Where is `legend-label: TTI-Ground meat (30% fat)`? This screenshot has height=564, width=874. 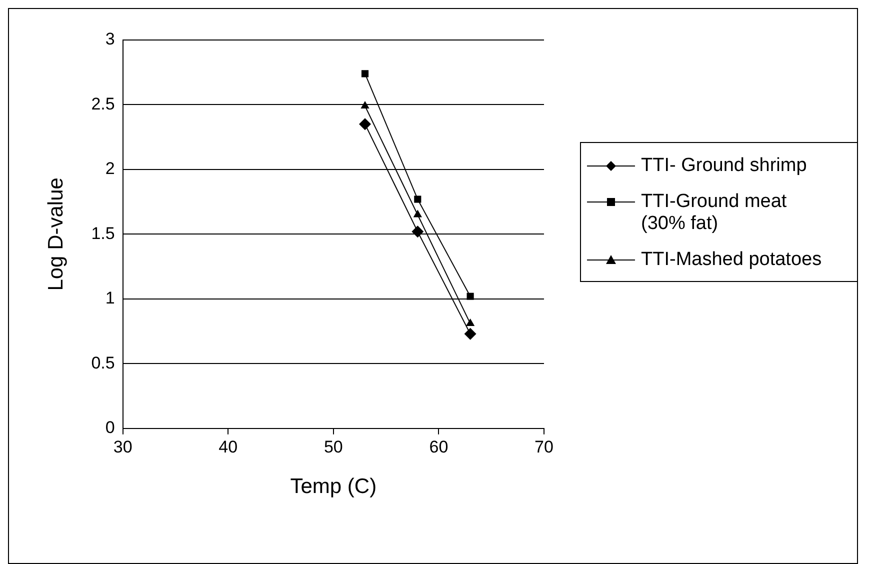
legend-label: TTI-Ground meat (30% fat) is located at coordinates (714, 213).